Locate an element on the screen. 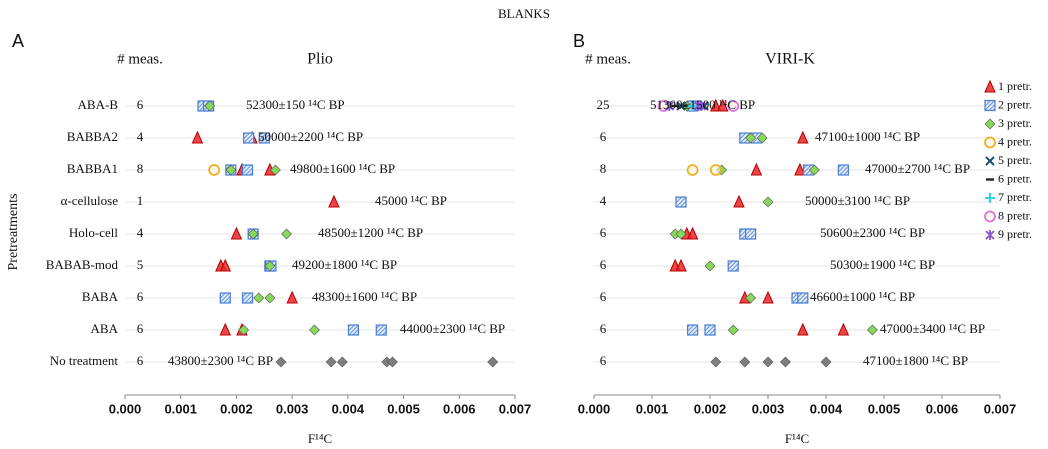 This screenshot has height=449, width=1048. age-annotation: 47000±2700 ¹⁴C BP is located at coordinates (917, 168).